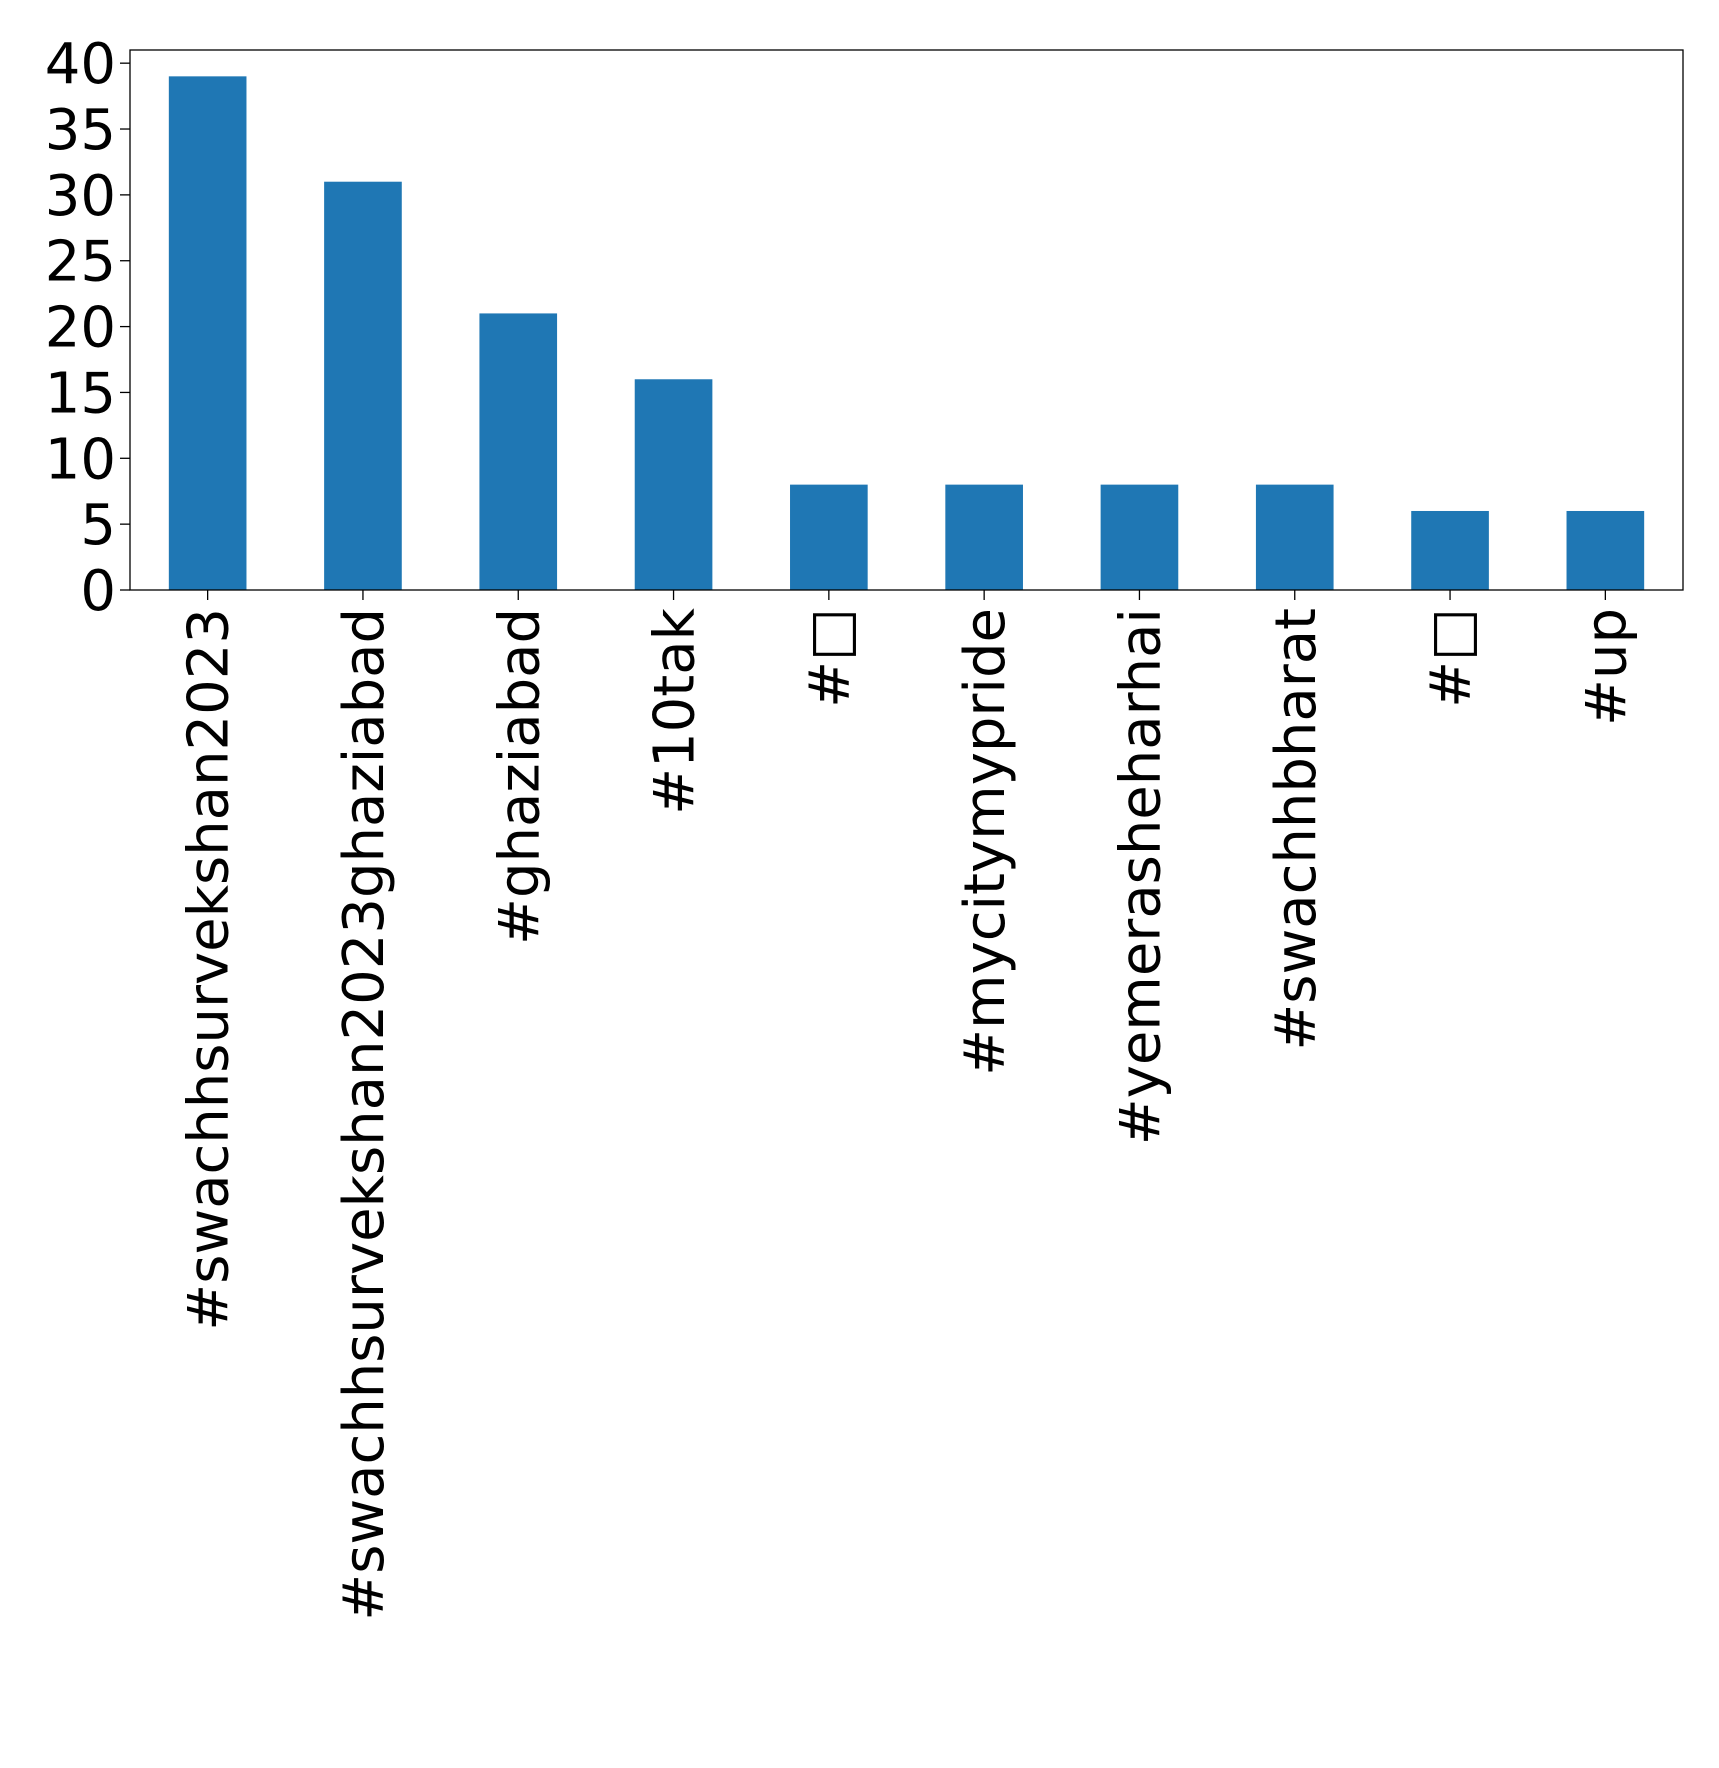 The width and height of the screenshot is (1719, 1768). What do you see at coordinates (1296, 829) in the screenshot?
I see `x-tick-label: #swachhbharat` at bounding box center [1296, 829].